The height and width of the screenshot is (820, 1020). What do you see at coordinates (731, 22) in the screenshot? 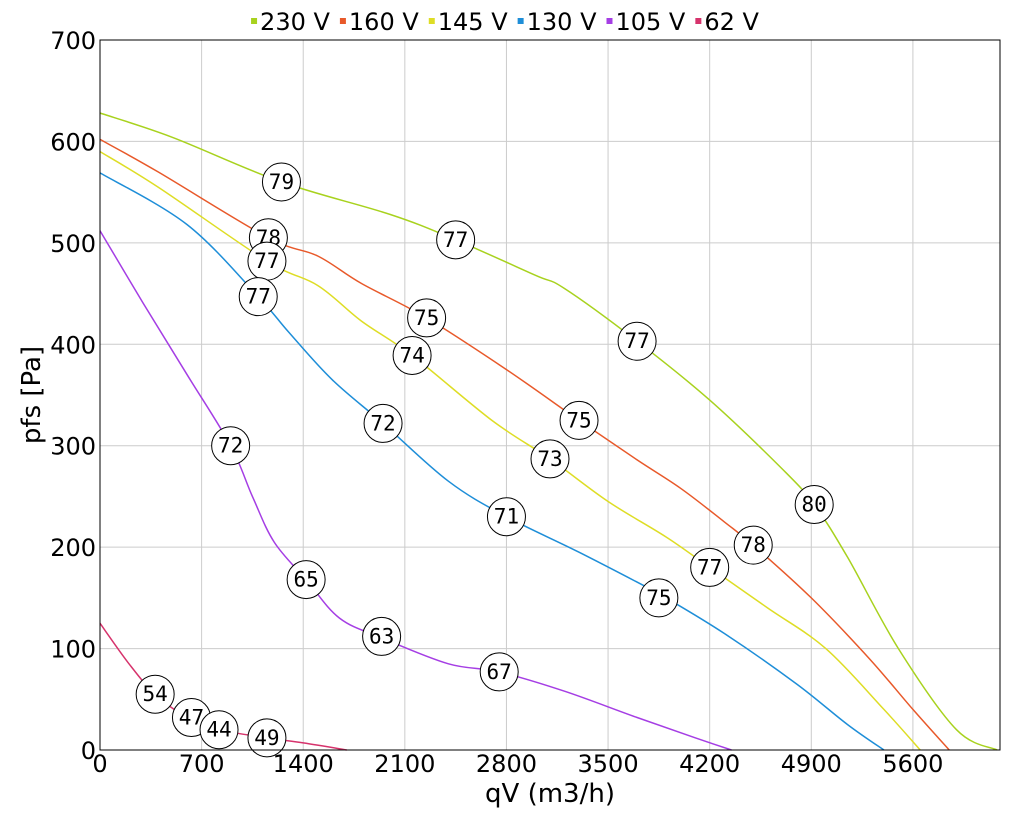
I see `legend-label: 62 V` at bounding box center [731, 22].